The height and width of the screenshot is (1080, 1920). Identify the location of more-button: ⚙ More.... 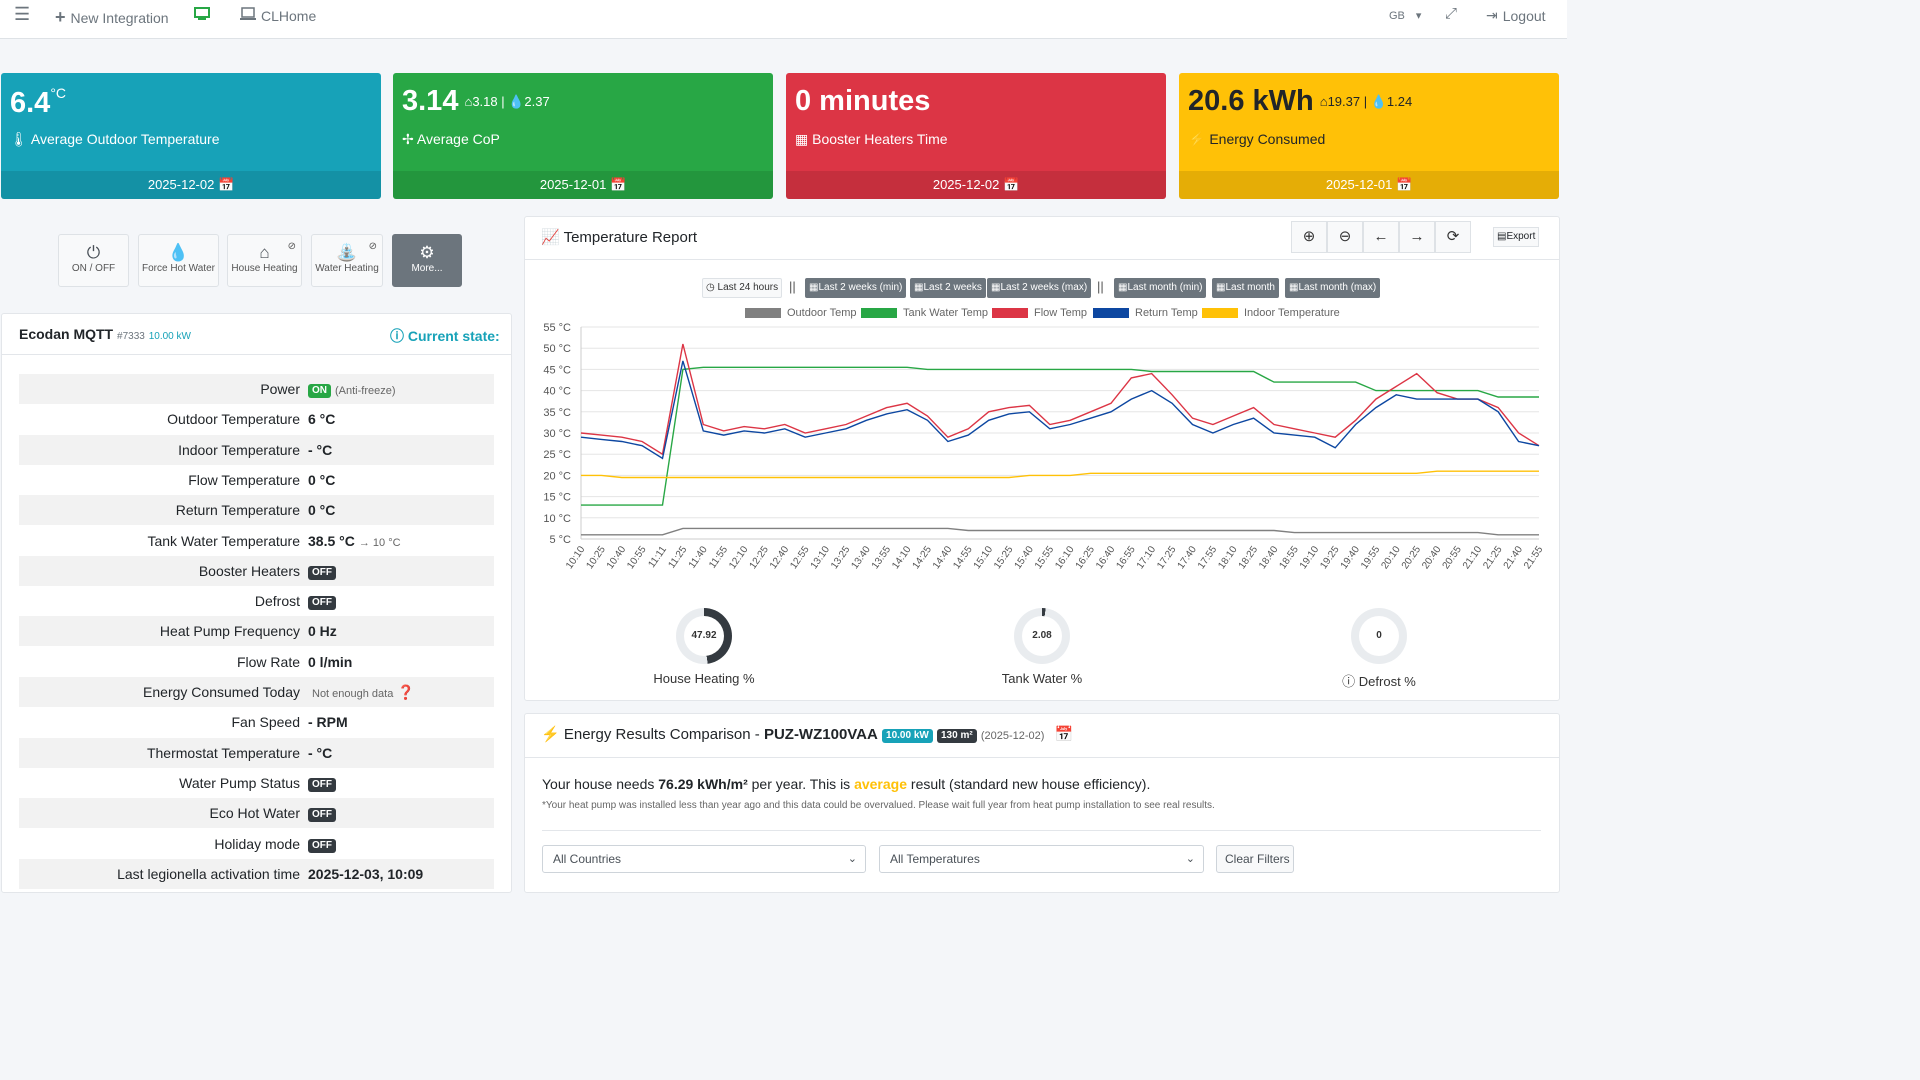
(427, 260).